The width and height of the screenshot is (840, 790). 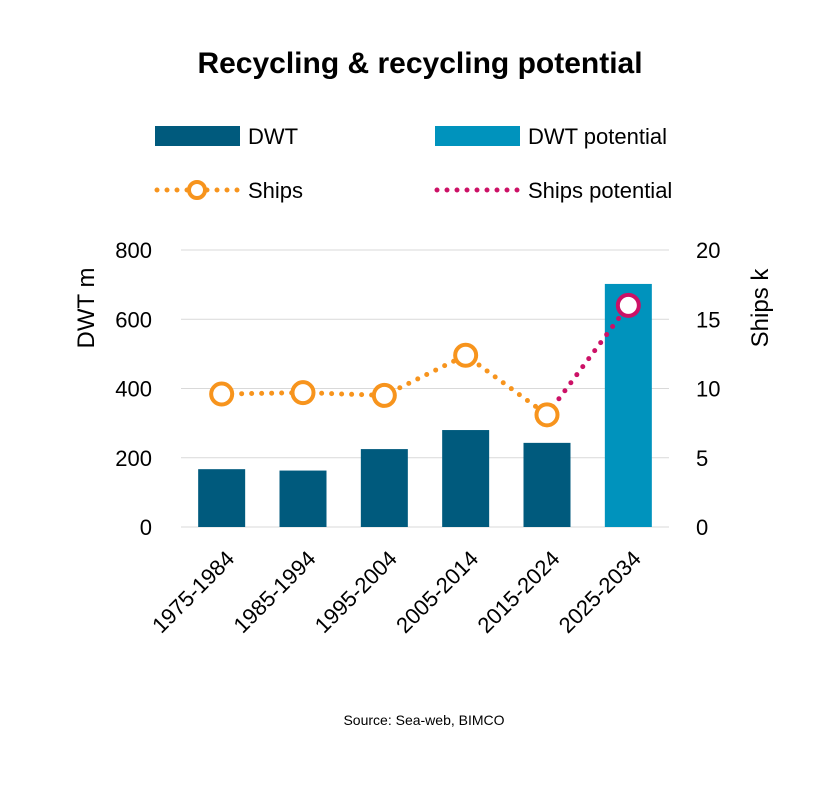 I want to click on left-tick-label: 400, so click(x=133, y=389).